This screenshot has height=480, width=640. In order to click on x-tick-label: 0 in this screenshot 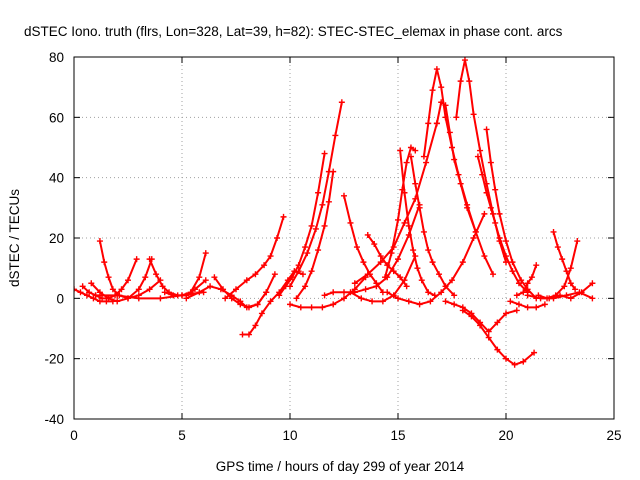, I will do `click(74, 435)`.